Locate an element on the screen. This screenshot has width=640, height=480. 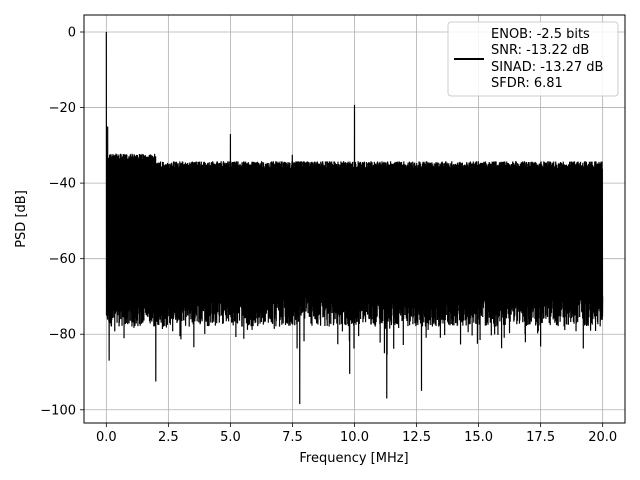
y-tick-label: −20 is located at coordinates (62, 108).